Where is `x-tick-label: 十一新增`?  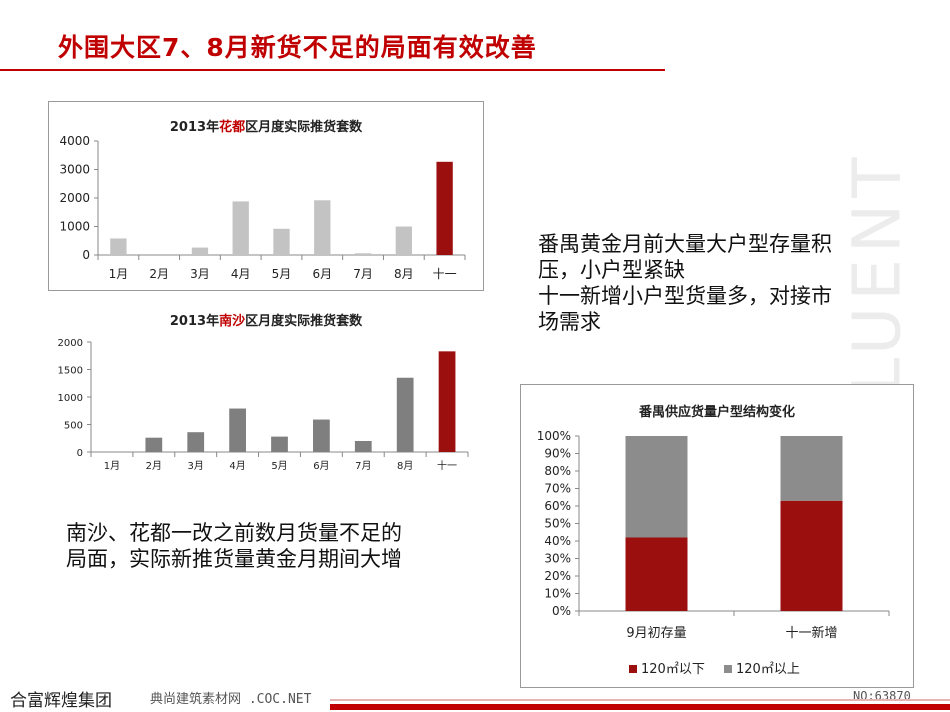 x-tick-label: 十一新增 is located at coordinates (811, 633).